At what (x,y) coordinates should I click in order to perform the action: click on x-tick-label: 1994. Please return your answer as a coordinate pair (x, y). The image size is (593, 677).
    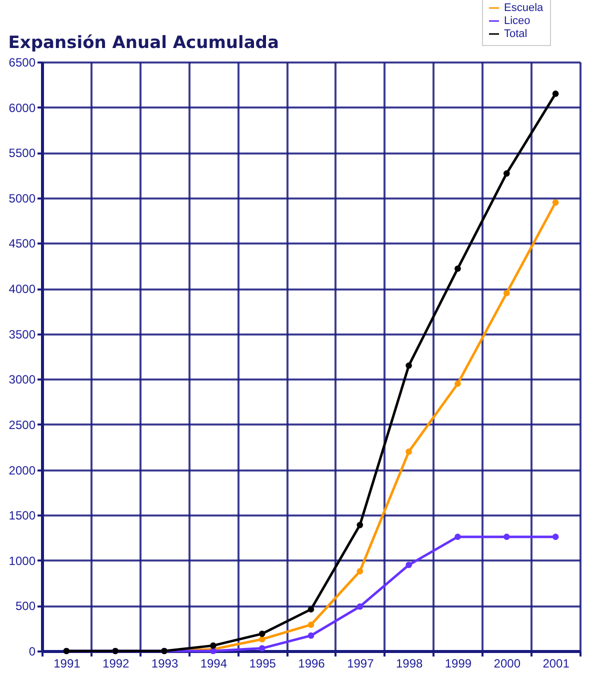
    Looking at the image, I should click on (214, 663).